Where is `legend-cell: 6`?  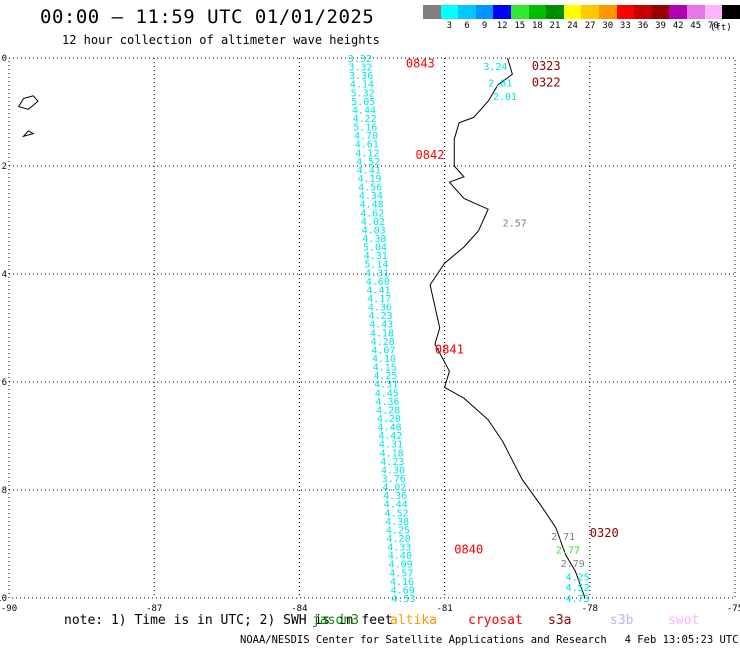
legend-cell: 6 is located at coordinates (467, 18).